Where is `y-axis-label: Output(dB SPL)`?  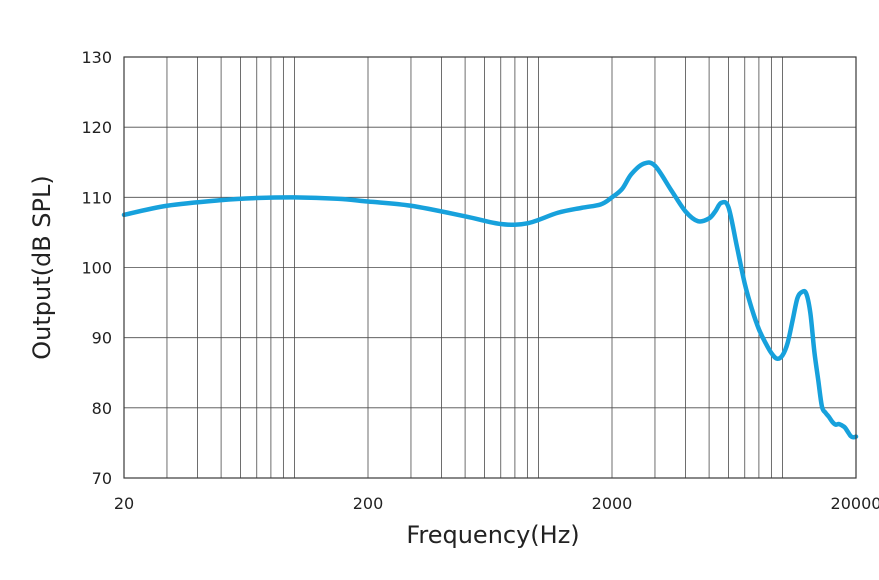 y-axis-label: Output(dB SPL) is located at coordinates (42, 267).